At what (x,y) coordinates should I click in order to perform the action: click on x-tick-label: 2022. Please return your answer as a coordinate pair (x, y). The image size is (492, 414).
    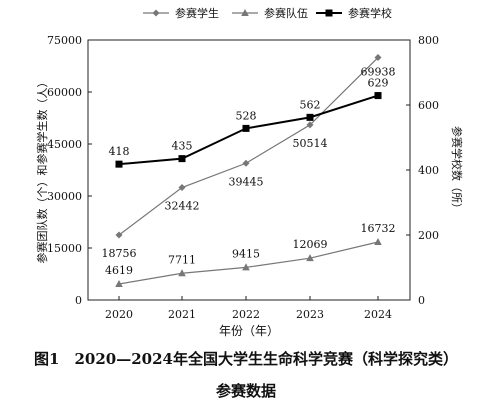
    Looking at the image, I should click on (246, 314).